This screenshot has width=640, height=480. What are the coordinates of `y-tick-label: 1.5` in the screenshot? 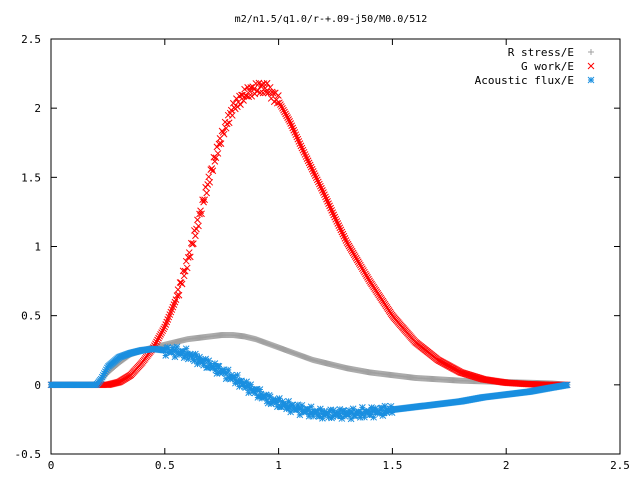 It's located at (31, 177).